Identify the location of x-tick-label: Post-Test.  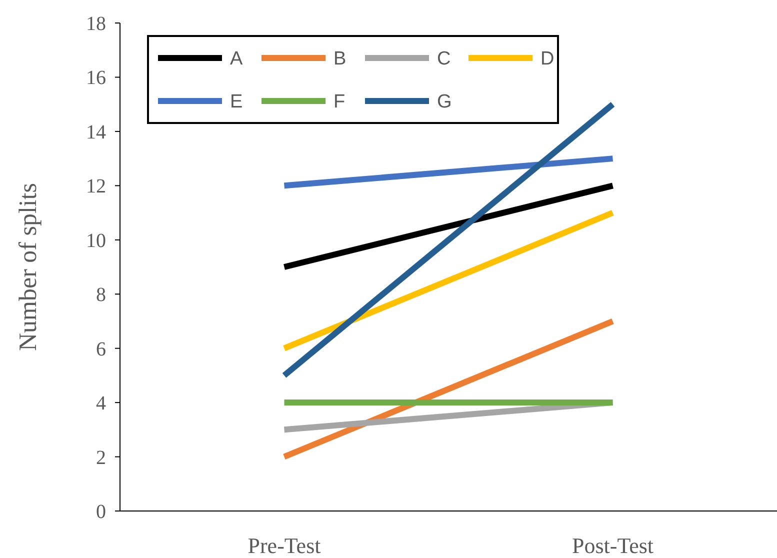
(613, 545).